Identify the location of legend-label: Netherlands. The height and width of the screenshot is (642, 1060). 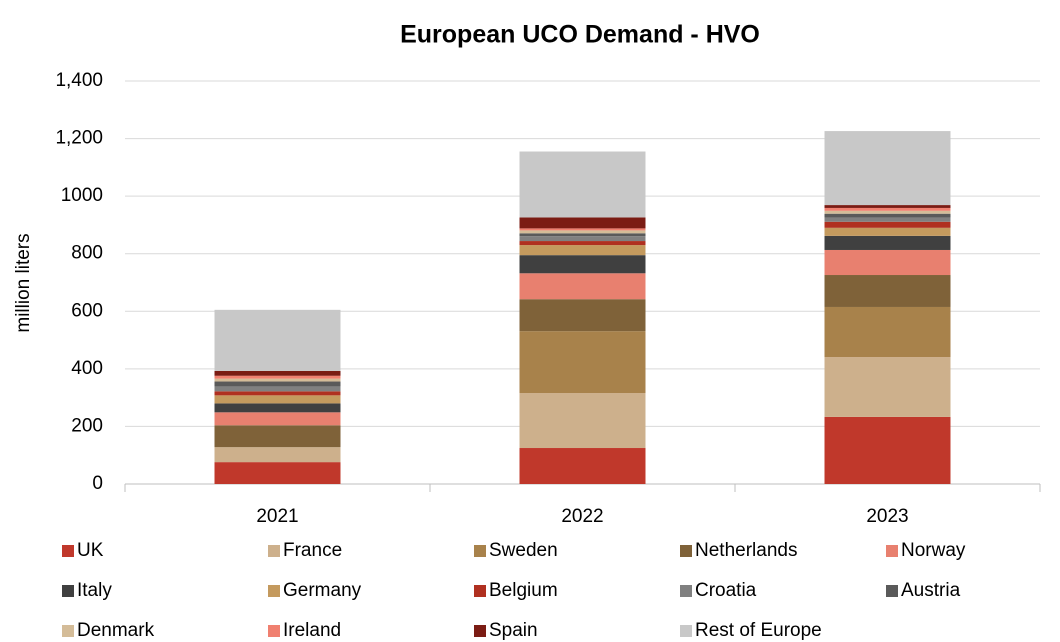
(746, 550).